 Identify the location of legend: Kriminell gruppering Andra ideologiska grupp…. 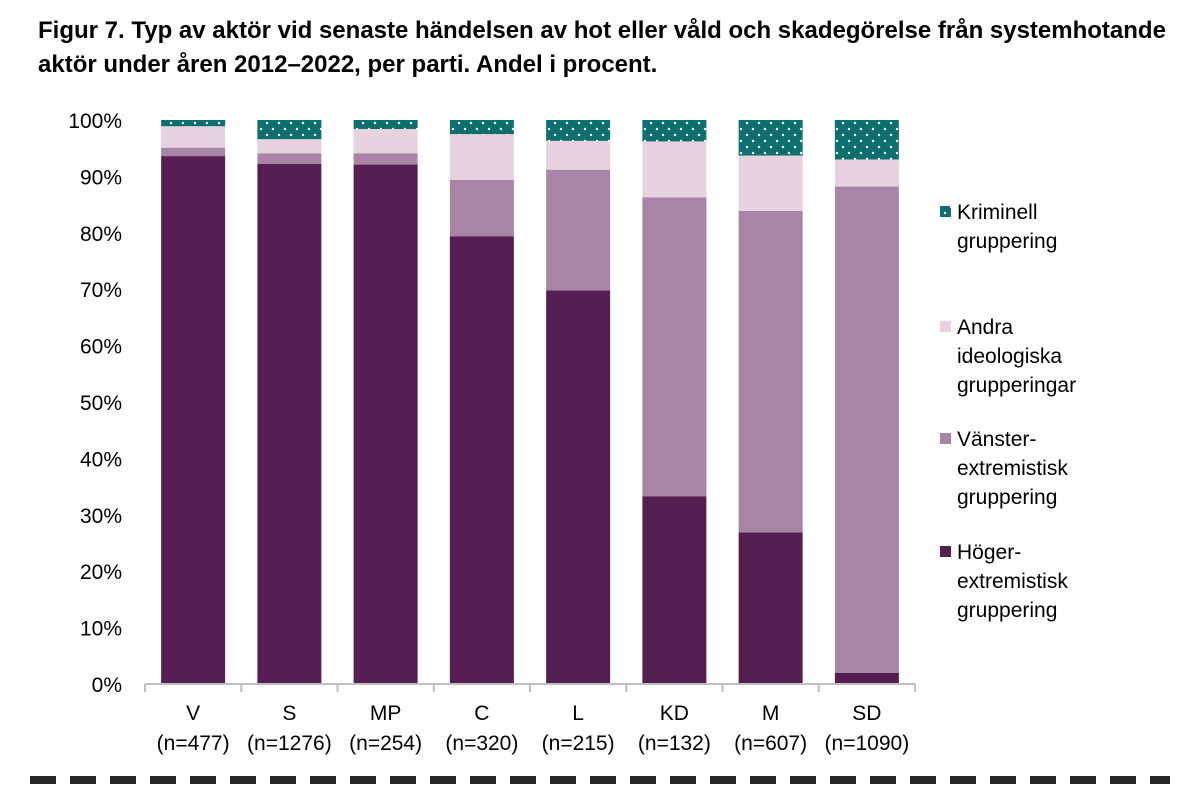
(1008, 411).